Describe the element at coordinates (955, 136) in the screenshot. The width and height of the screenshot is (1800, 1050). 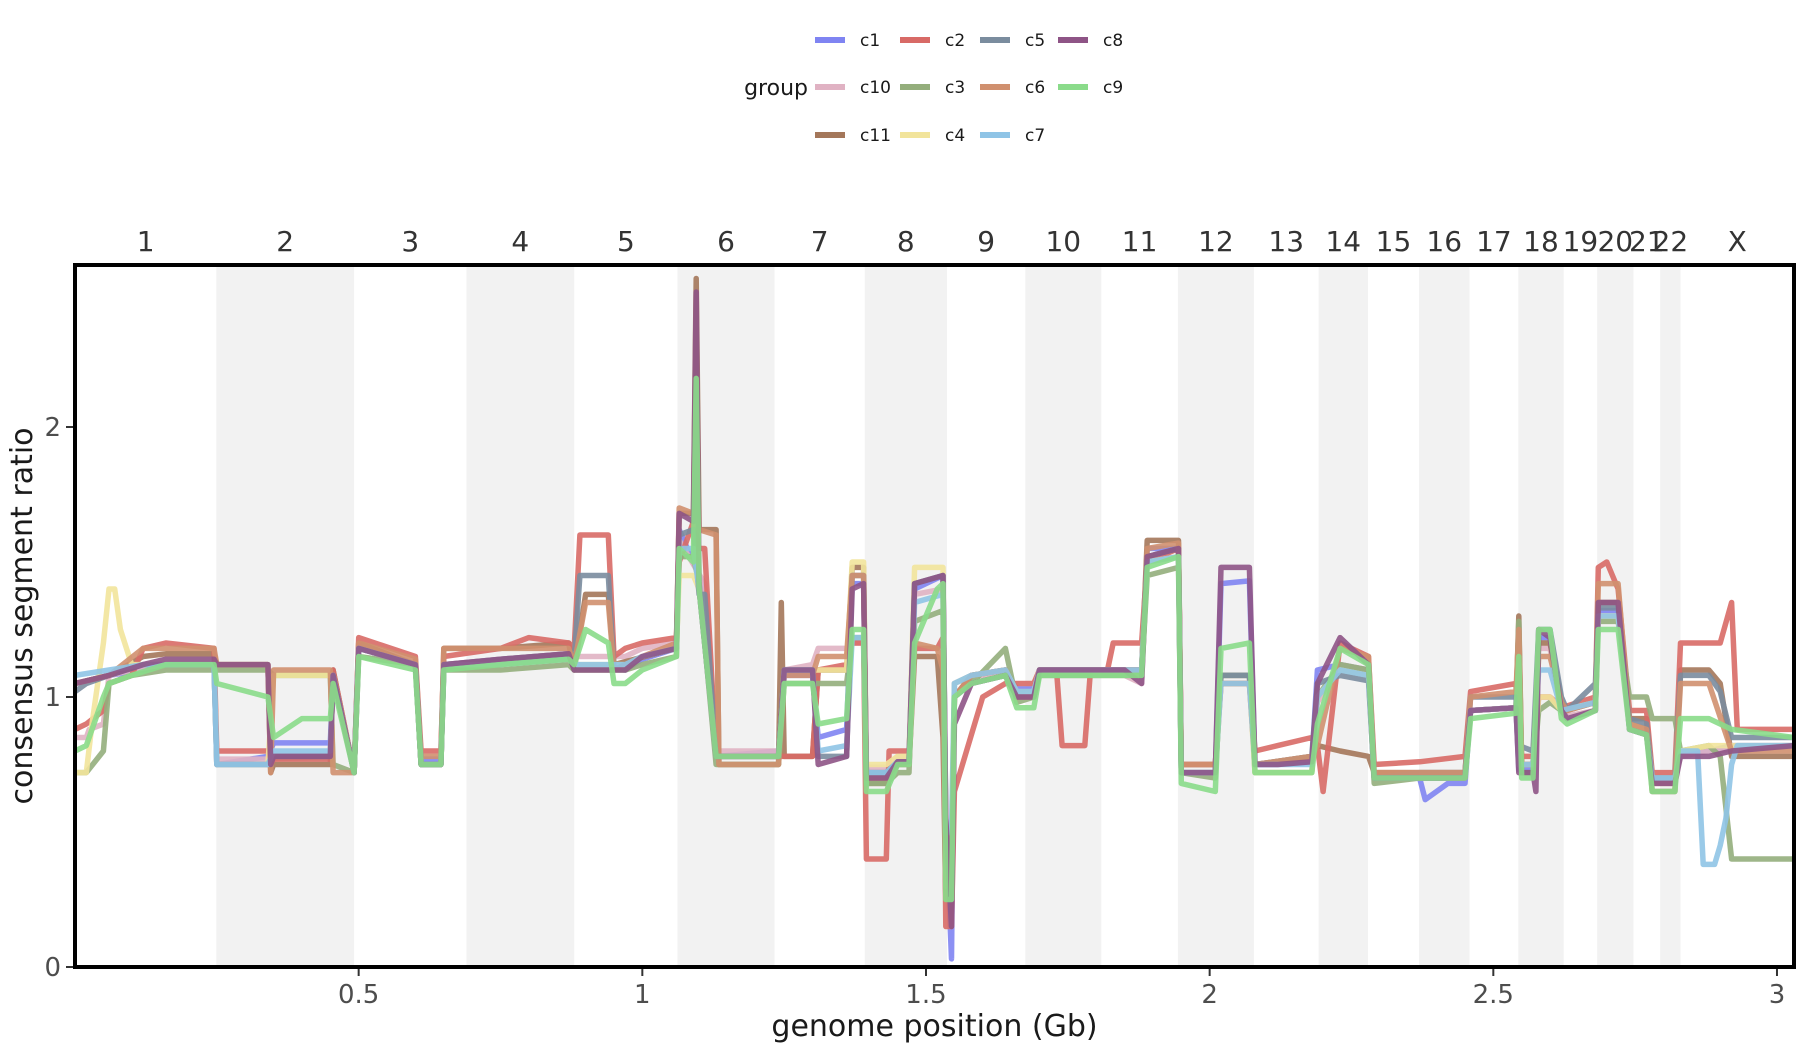
I see `legend-label-c4: c4` at that location.